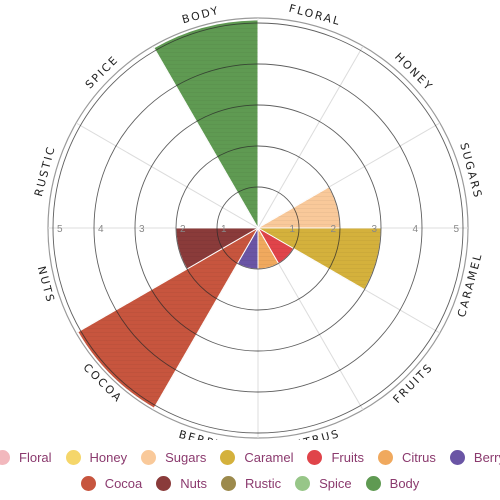  What do you see at coordinates (108, 457) in the screenshot?
I see `legend-label: Honey` at bounding box center [108, 457].